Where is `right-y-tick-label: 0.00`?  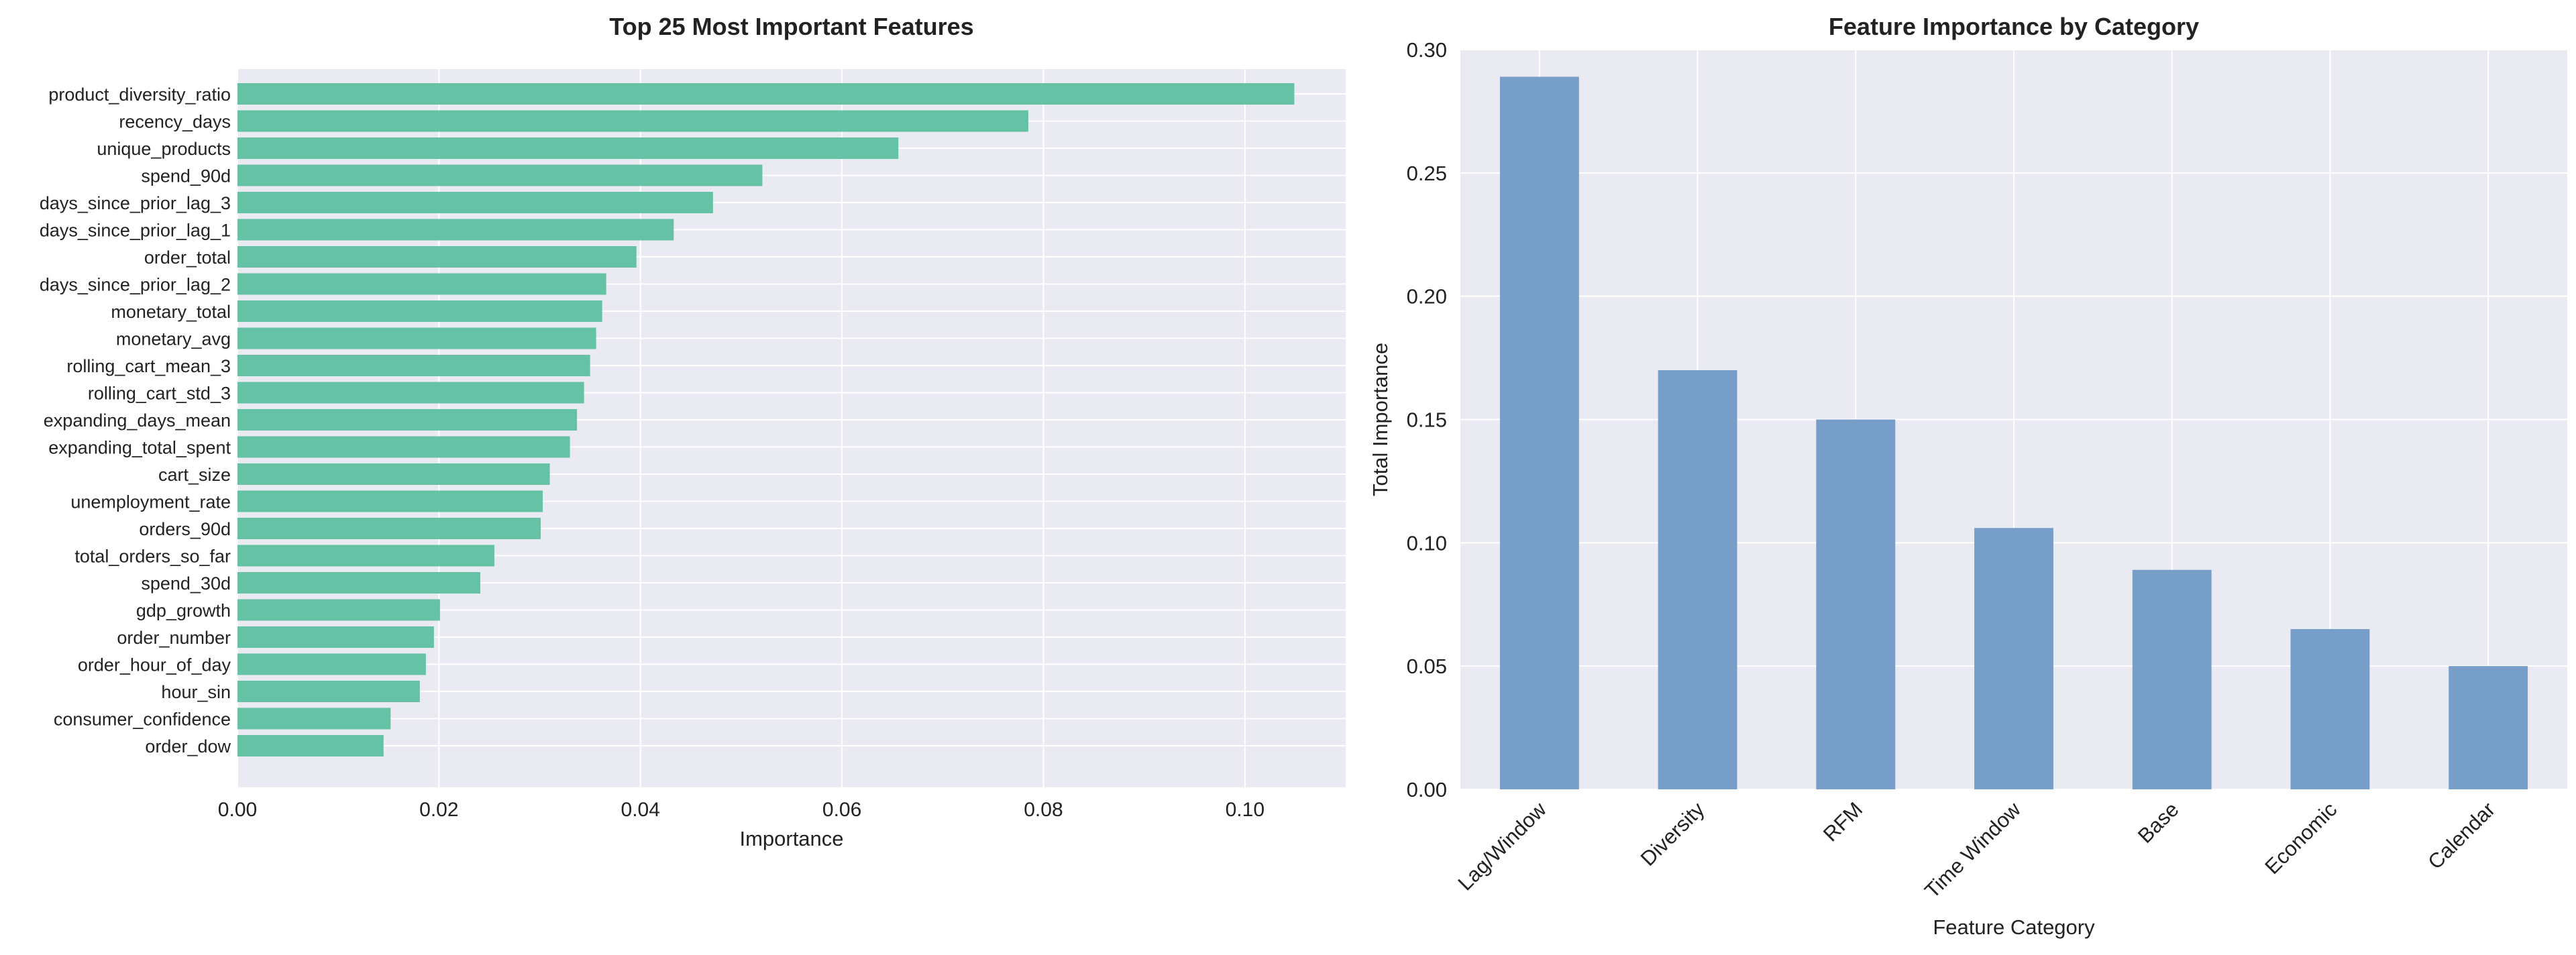 right-y-tick-label: 0.00 is located at coordinates (1427, 789).